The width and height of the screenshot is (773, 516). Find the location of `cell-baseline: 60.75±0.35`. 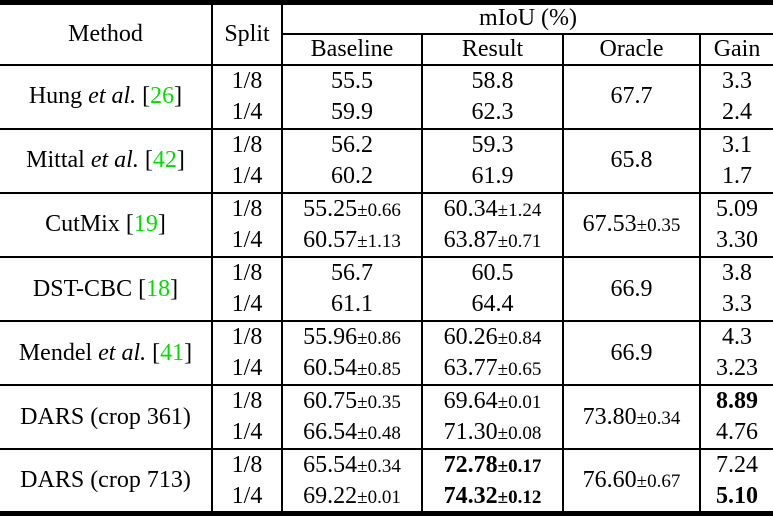

cell-baseline: 60.75±0.35 is located at coordinates (352, 401).